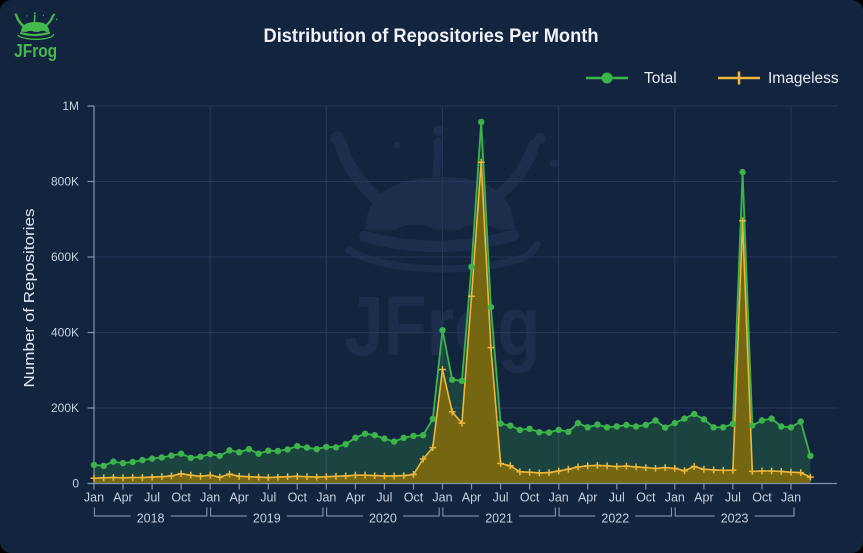 This screenshot has height=553, width=863. What do you see at coordinates (35, 50) in the screenshot?
I see `svg-text: JFrog` at bounding box center [35, 50].